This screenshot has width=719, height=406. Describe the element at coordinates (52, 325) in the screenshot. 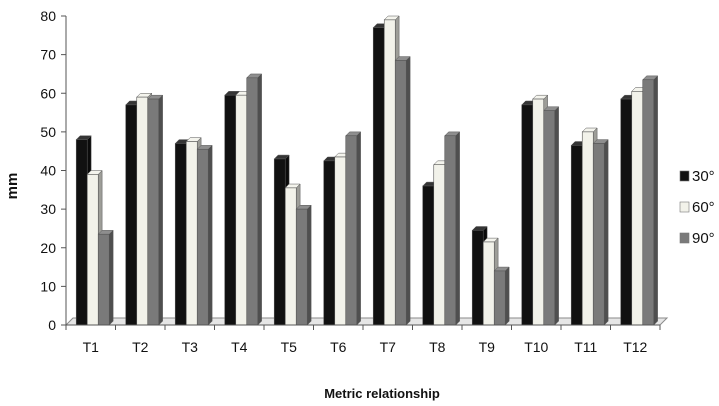

I see `y-tick-label: 0` at that location.